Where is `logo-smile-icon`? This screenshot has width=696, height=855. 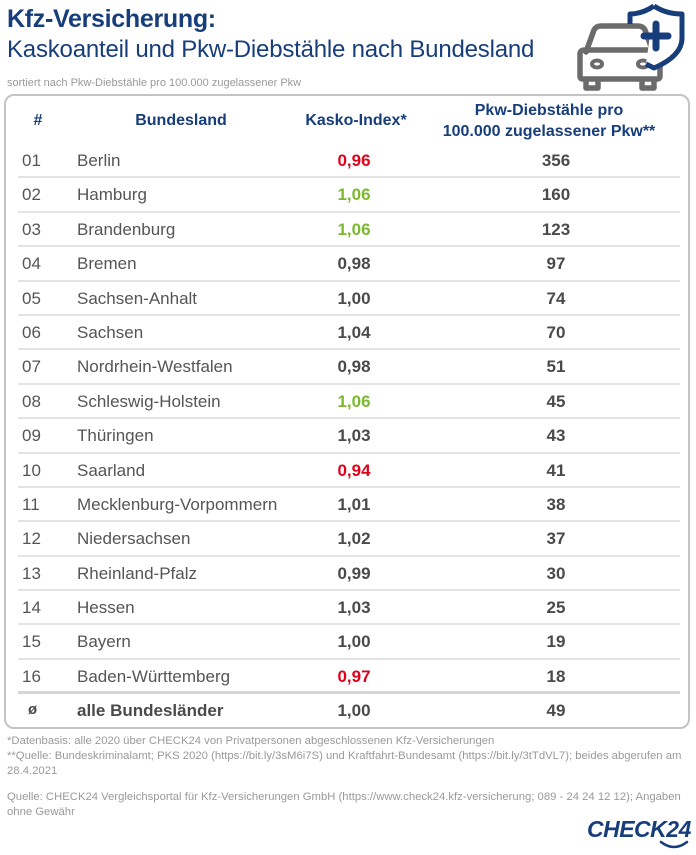
logo-smile-icon is located at coordinates (674, 844).